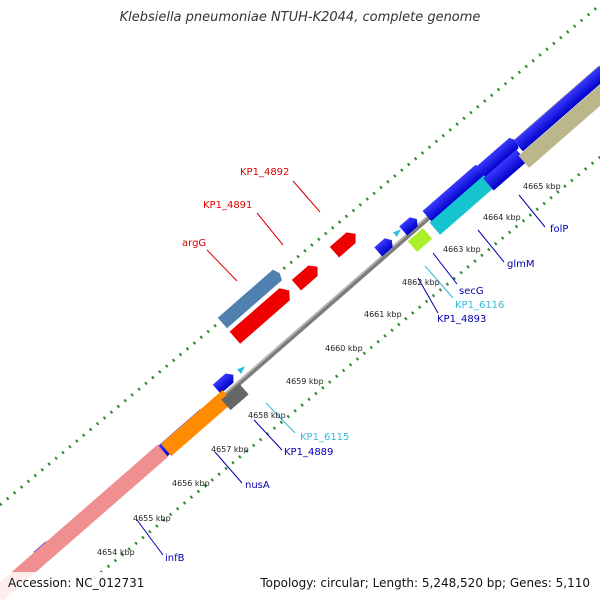 The height and width of the screenshot is (600, 600). Describe the element at coordinates (461, 319) in the screenshot. I see `gene-label: KP1_4893` at that location.